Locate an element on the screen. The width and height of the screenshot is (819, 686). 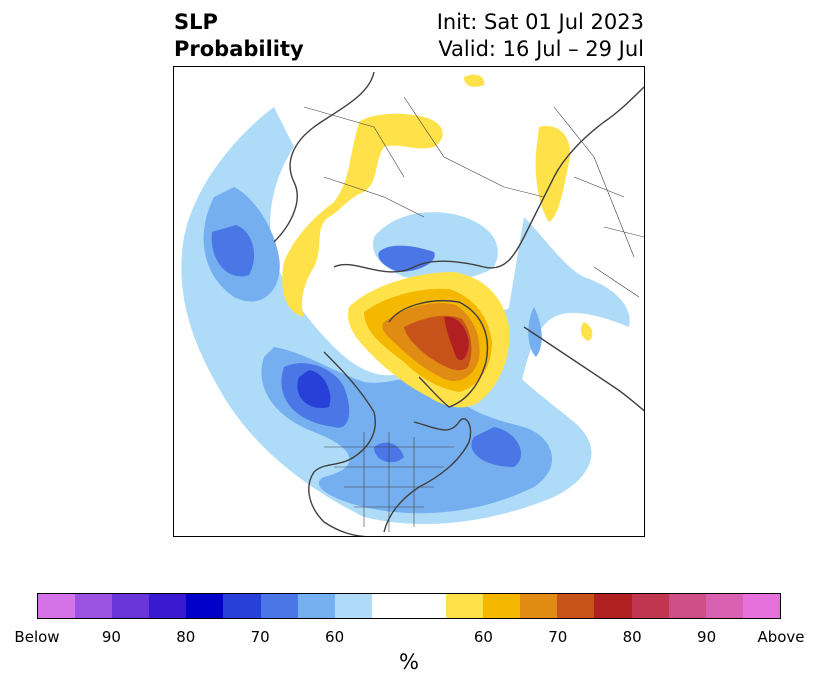
below-90-region-west is located at coordinates (314, 389).